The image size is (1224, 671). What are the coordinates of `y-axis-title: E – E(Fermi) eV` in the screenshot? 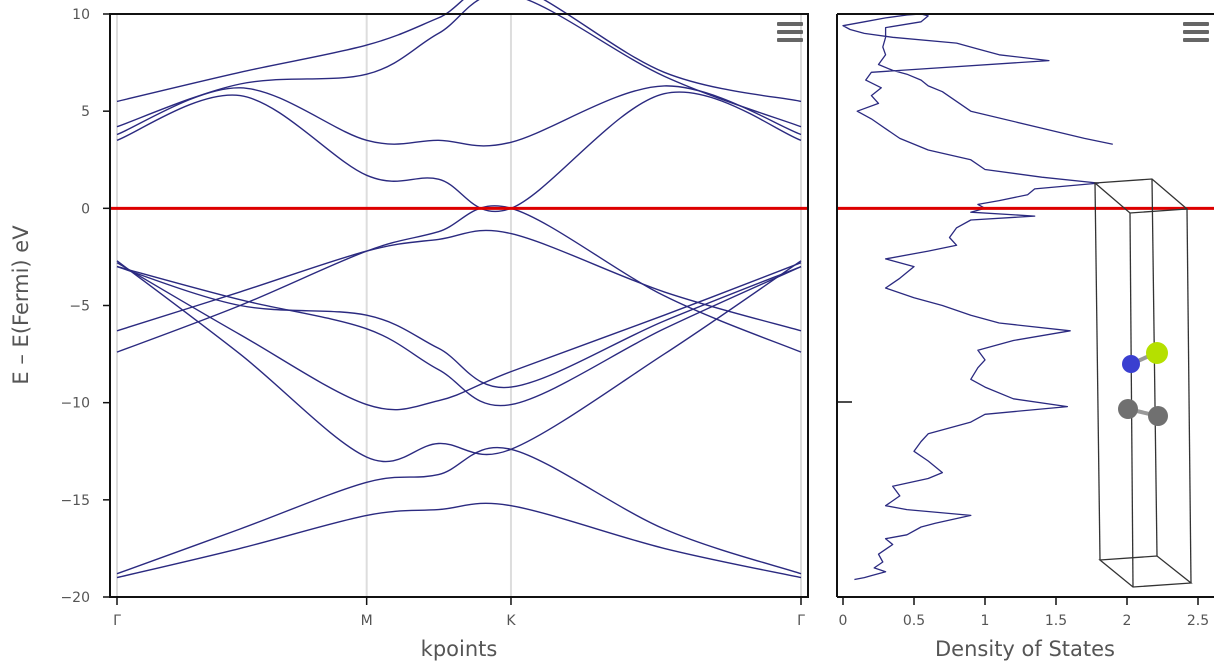 It's located at (21, 305).